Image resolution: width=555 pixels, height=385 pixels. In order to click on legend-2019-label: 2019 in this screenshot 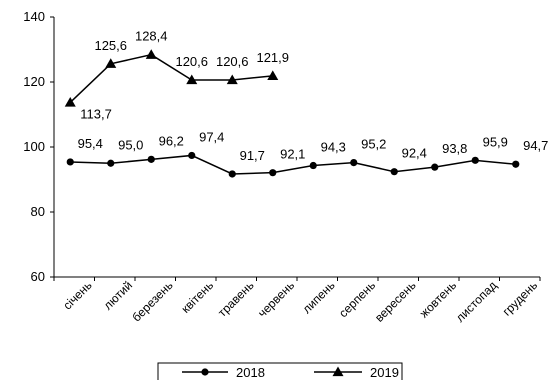, I will do `click(384, 372)`.